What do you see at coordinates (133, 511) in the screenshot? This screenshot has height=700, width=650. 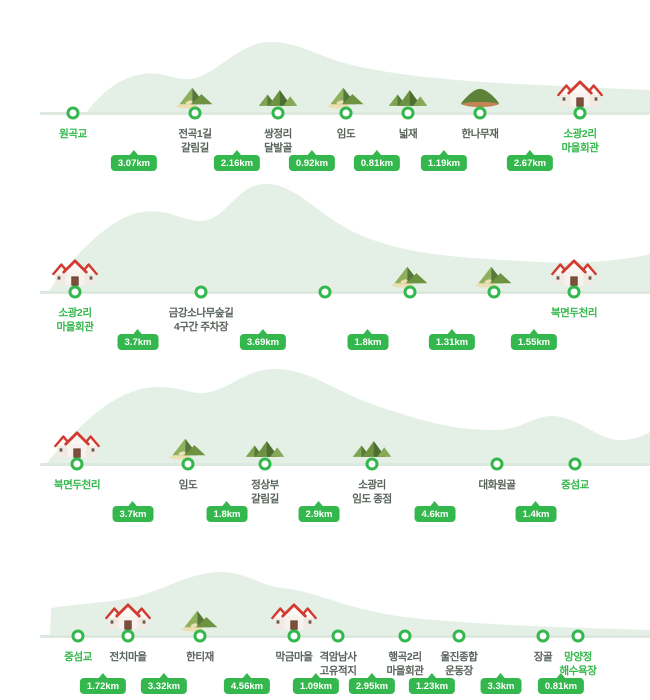 I see `distance-badge: 3.7km` at bounding box center [133, 511].